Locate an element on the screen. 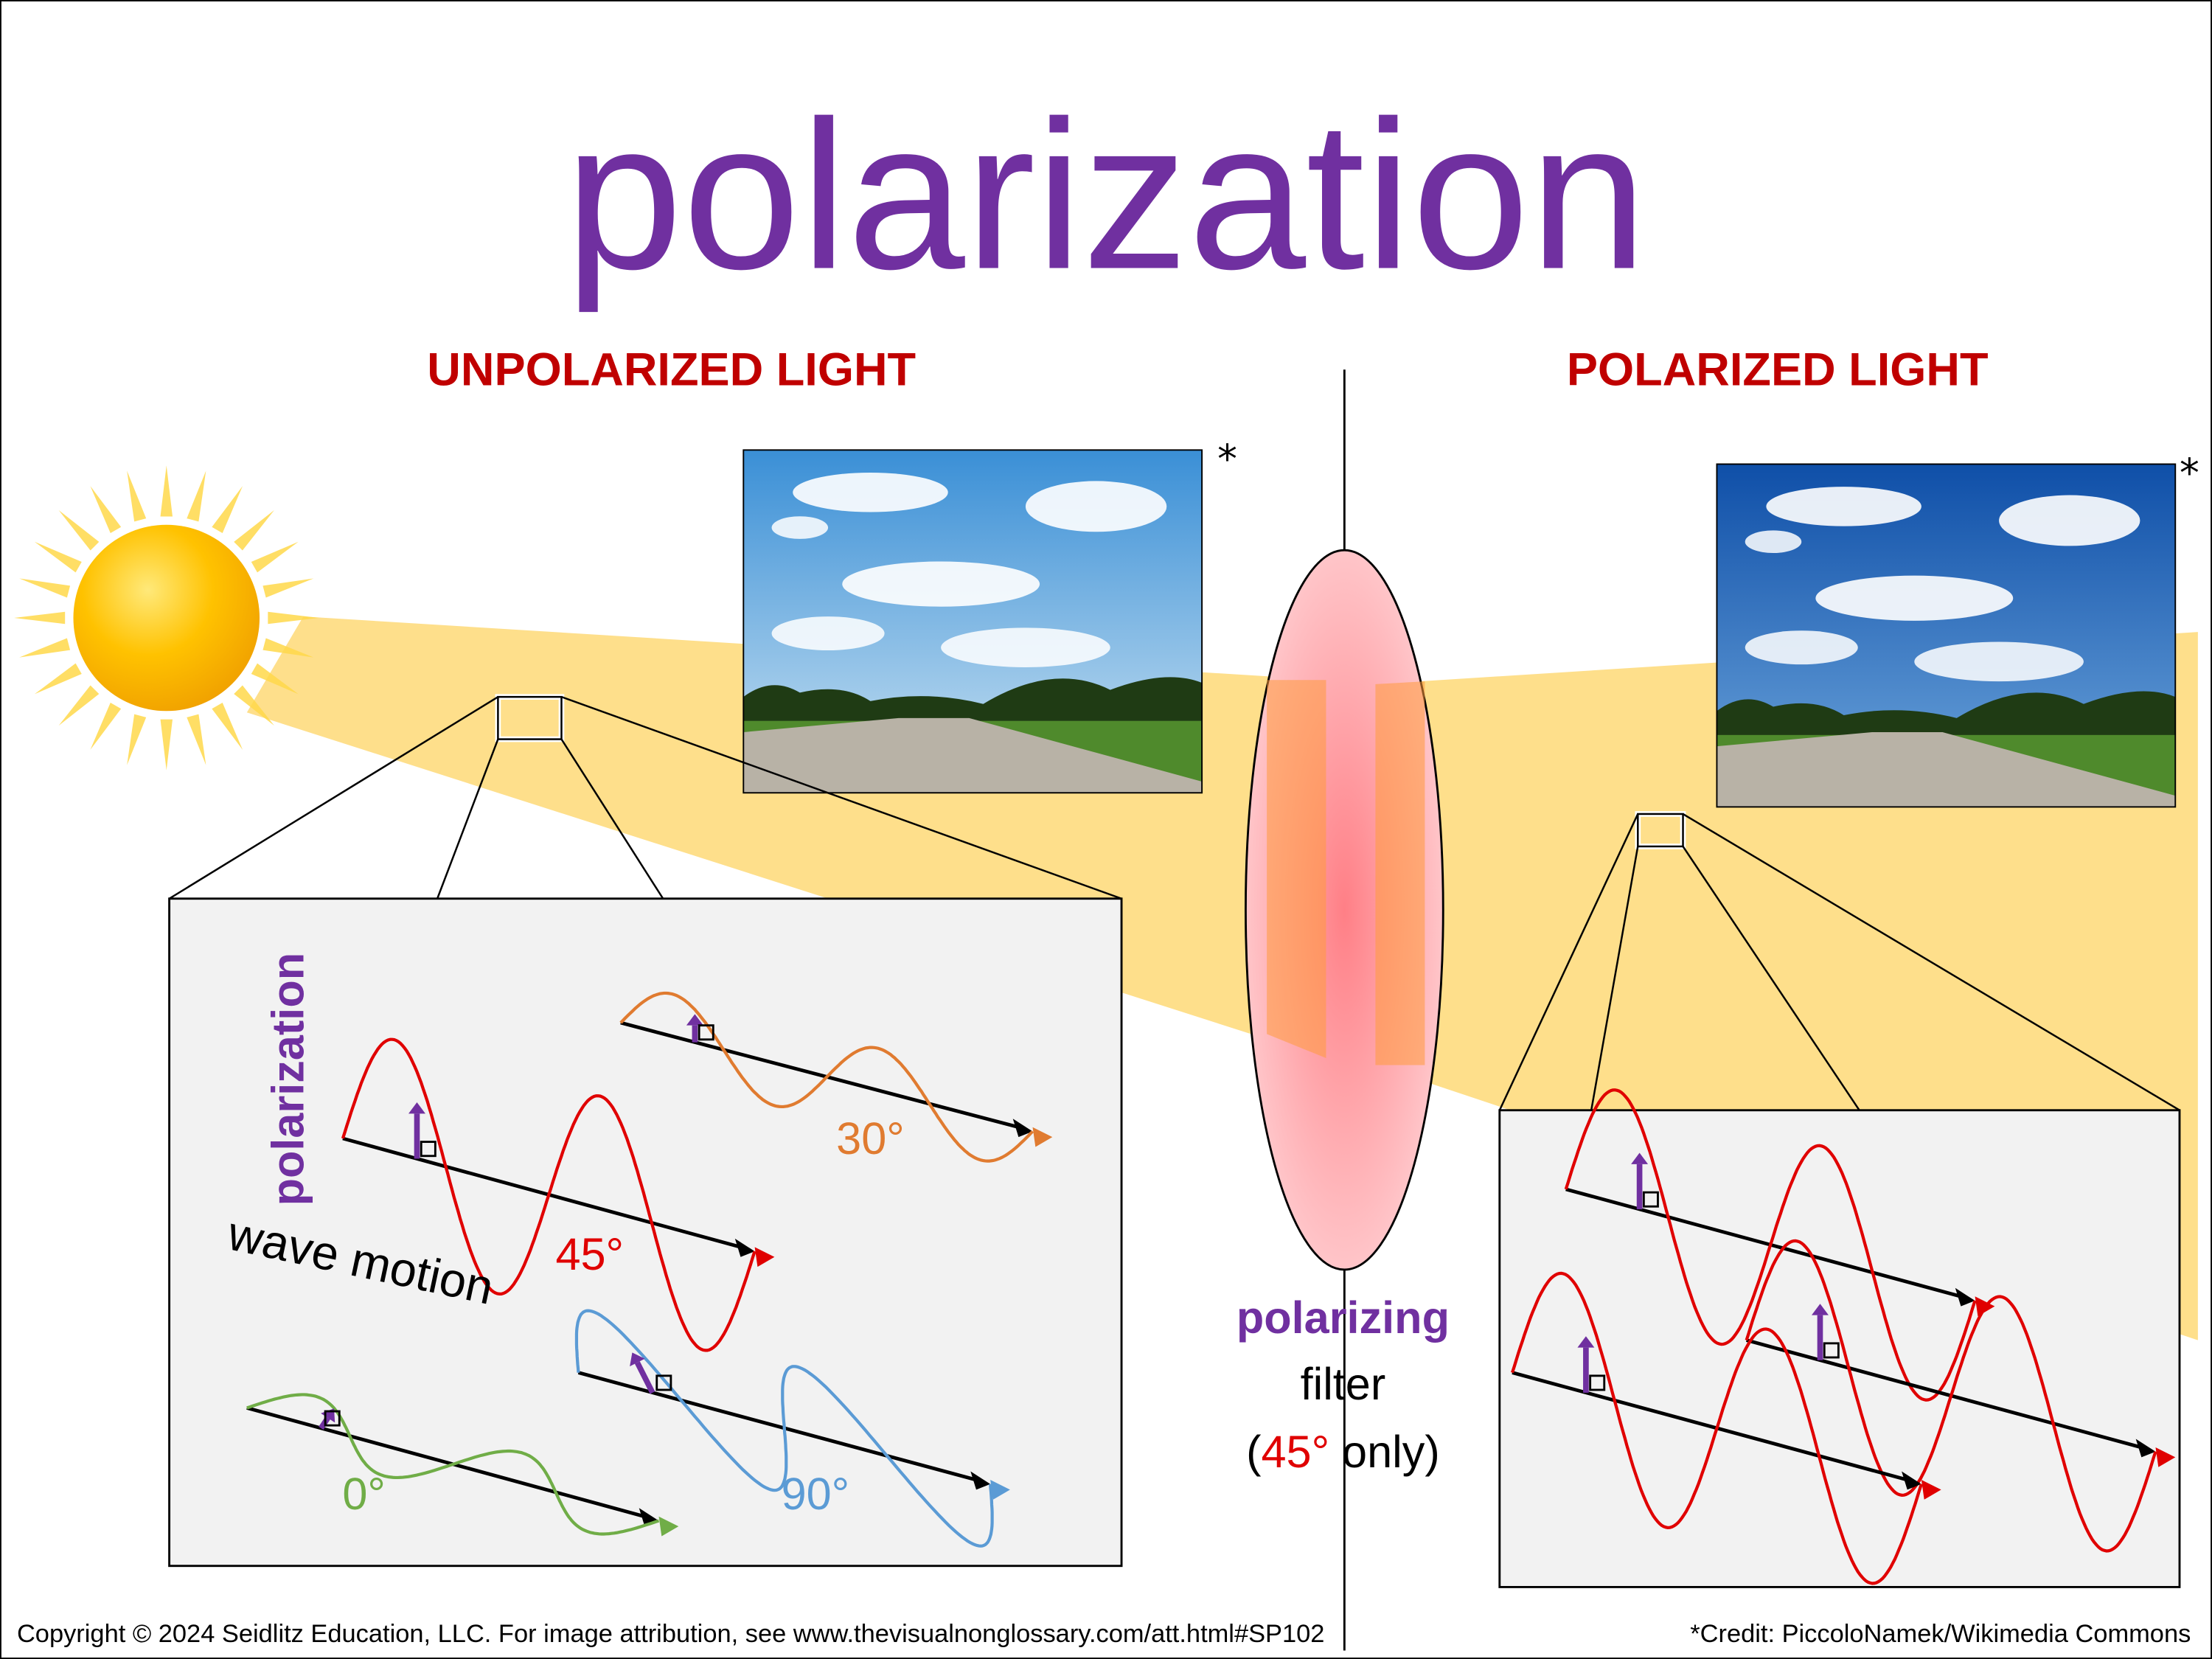 The width and height of the screenshot is (2212, 1659). heading: UNPOLARIZED LIGHT is located at coordinates (671, 369).